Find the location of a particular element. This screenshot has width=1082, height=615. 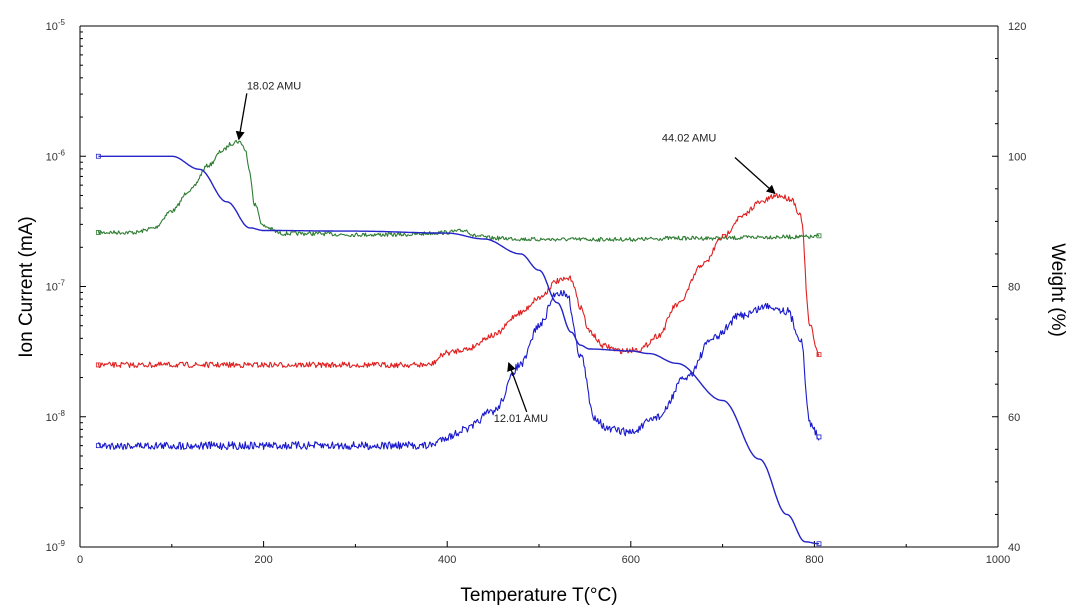

x-tick-label-1000: 1000 is located at coordinates (998, 560).